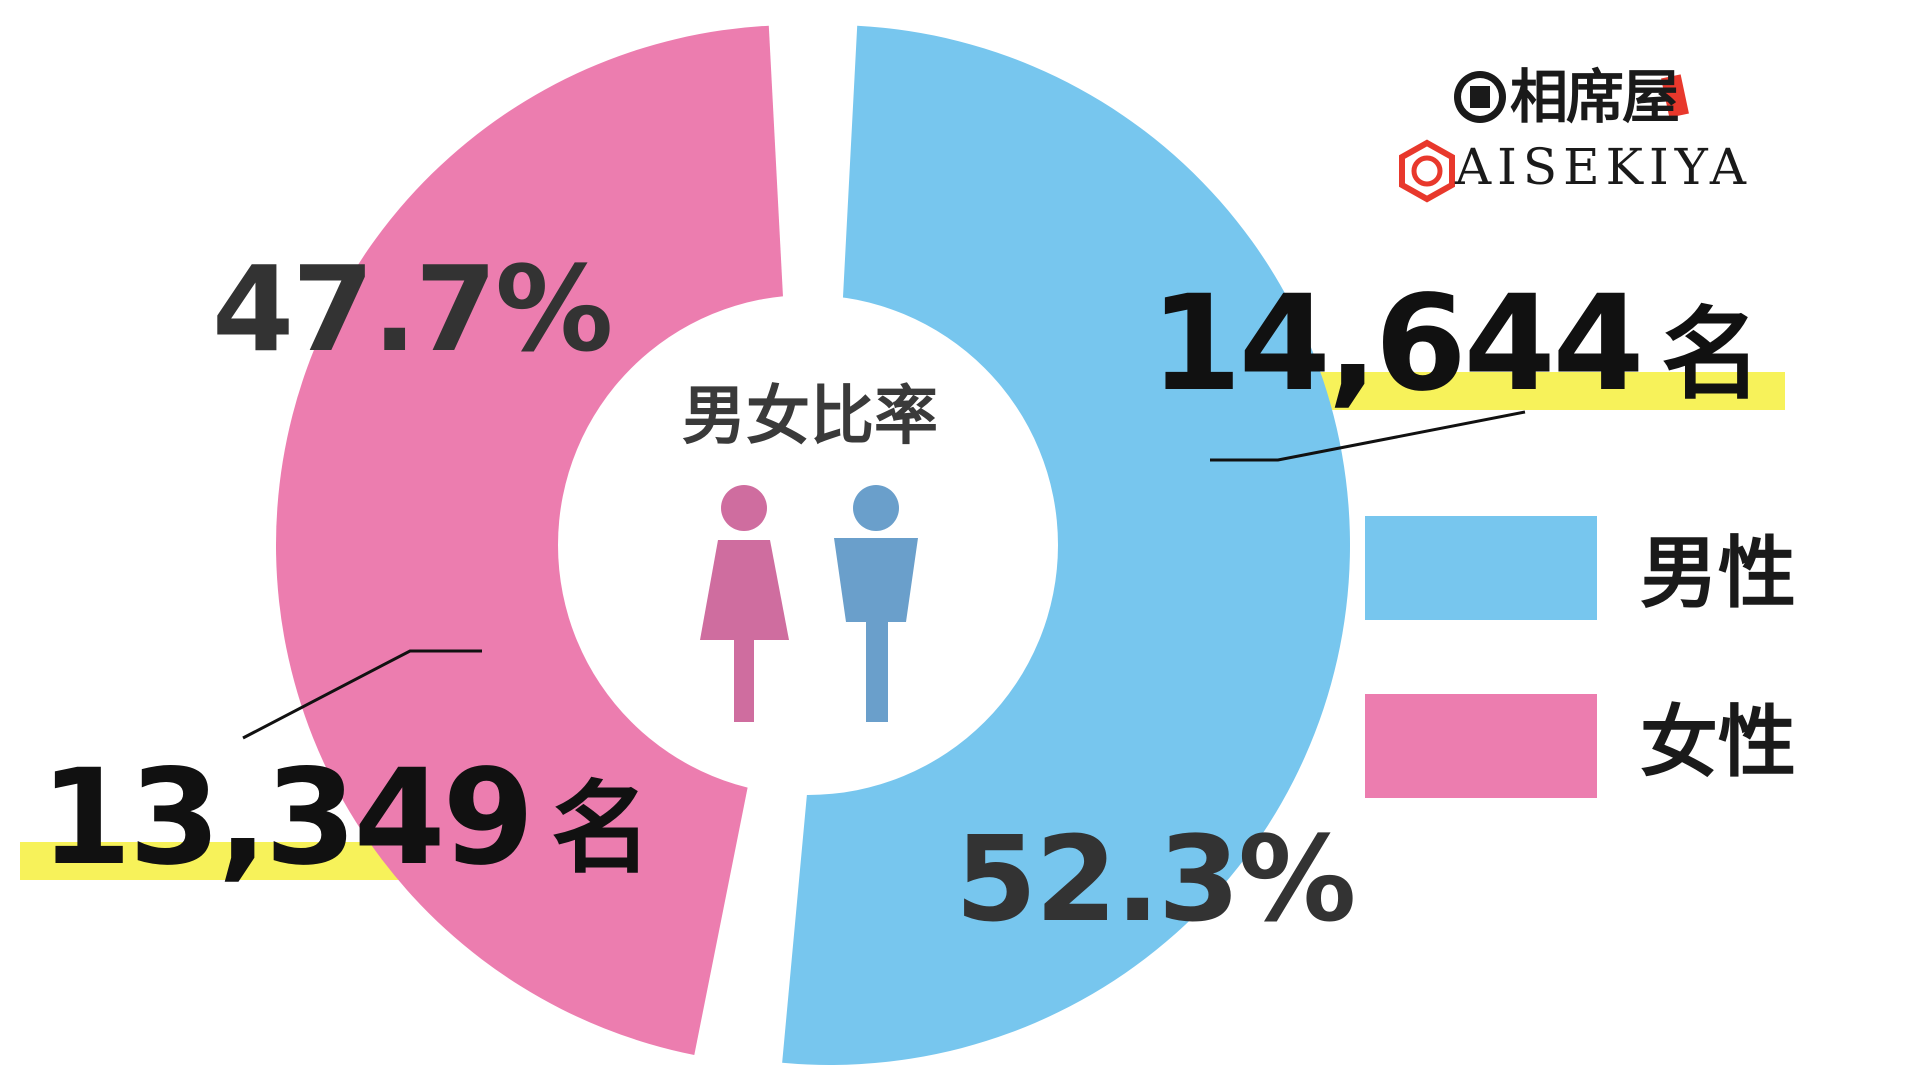 The height and width of the screenshot is (1080, 1920). I want to click on brand-logo-jp: 相席屋, so click(1595, 97).